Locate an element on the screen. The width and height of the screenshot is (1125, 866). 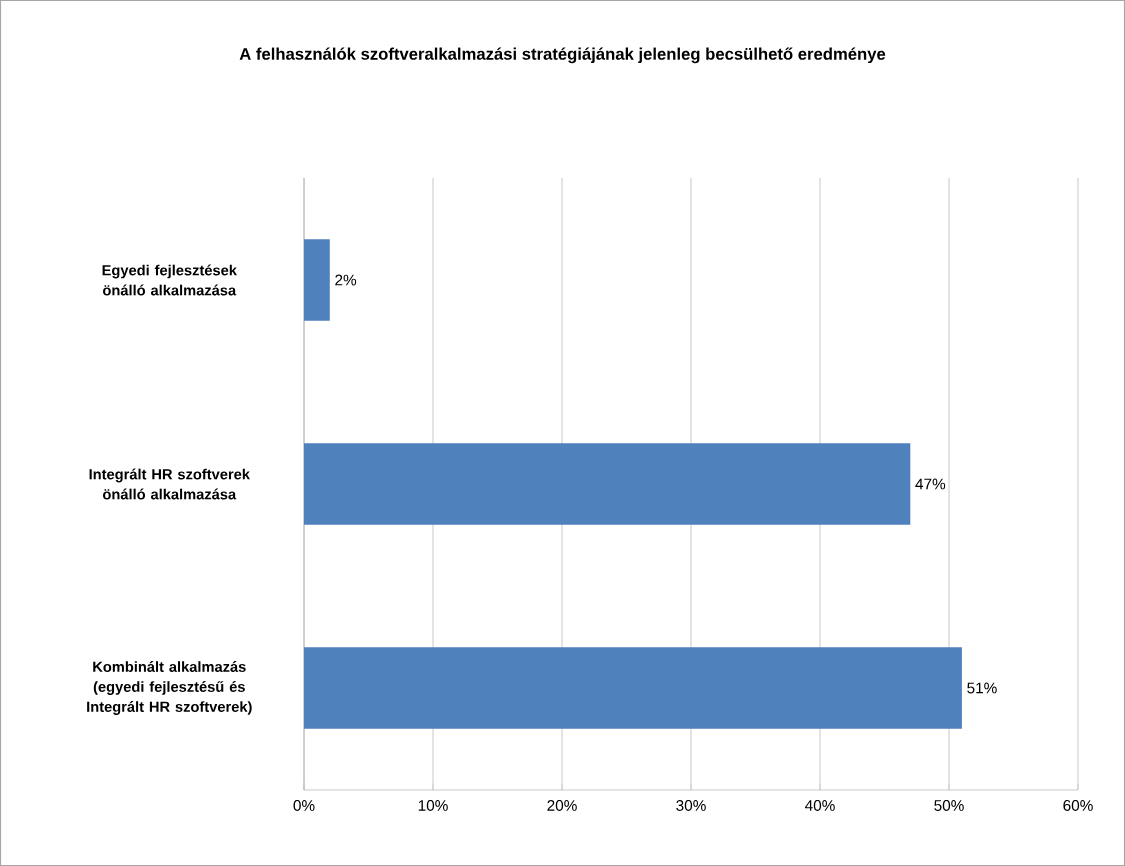
x-tick-label: 60% is located at coordinates (1078, 805).